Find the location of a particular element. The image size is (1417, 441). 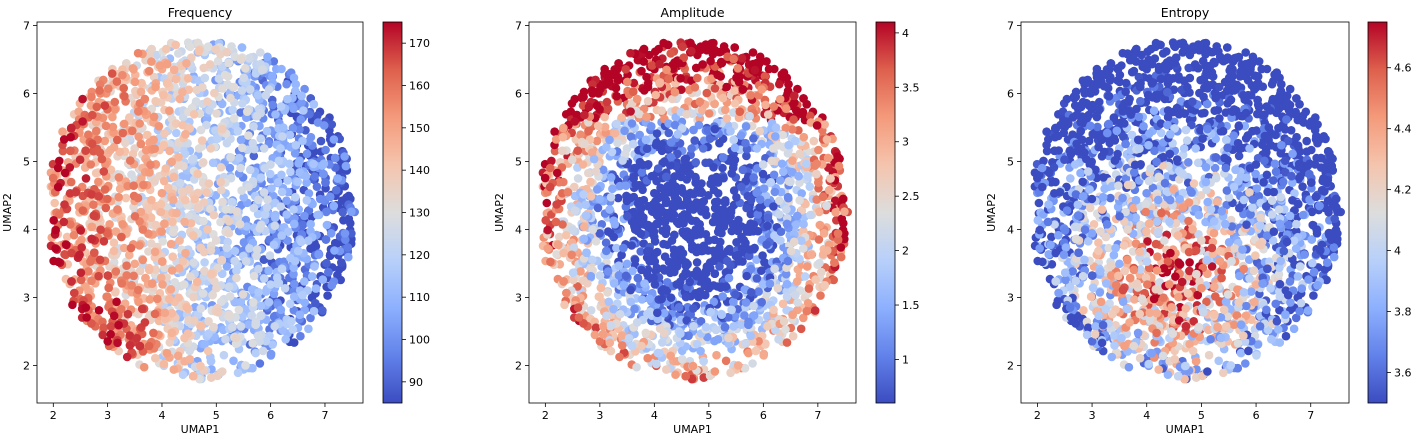

y-tick-label: 3 is located at coordinates (26, 298).